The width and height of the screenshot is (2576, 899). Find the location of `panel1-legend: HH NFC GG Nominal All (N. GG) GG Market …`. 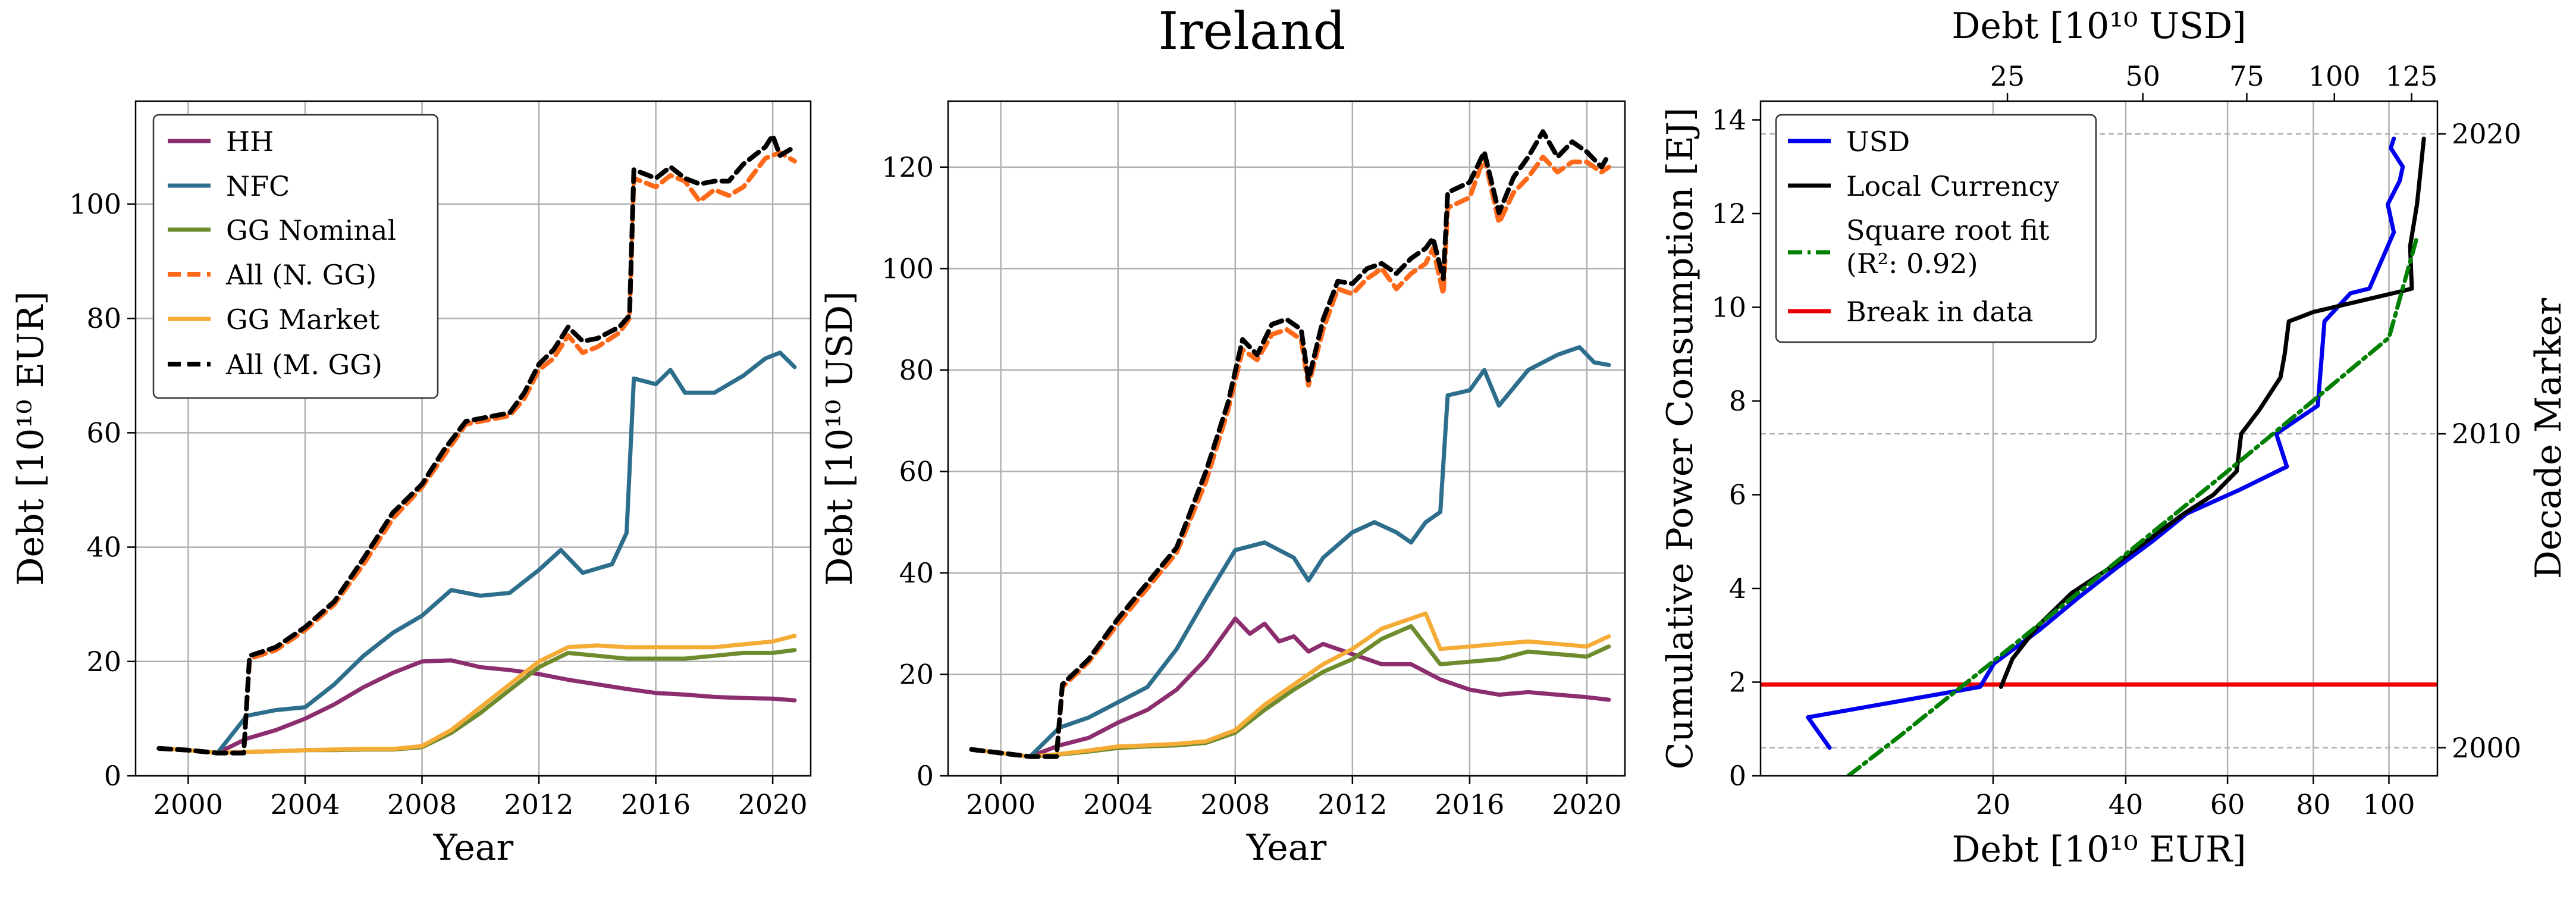

panel1-legend: HH NFC GG Nominal All (N. GG) GG Market … is located at coordinates (295, 257).